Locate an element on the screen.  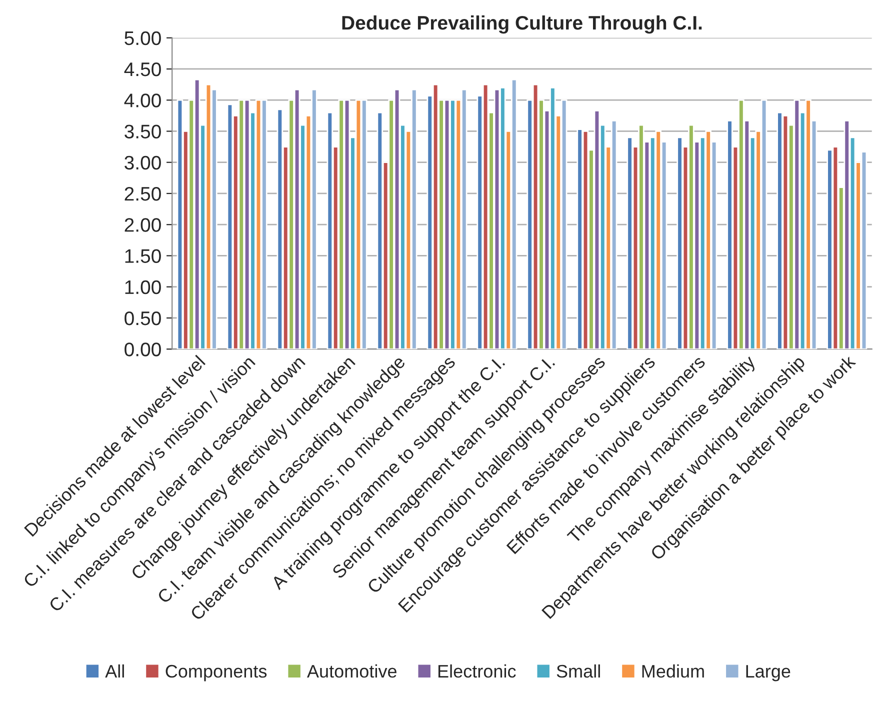
y-tick-label: 2.00 is located at coordinates (142, 225).